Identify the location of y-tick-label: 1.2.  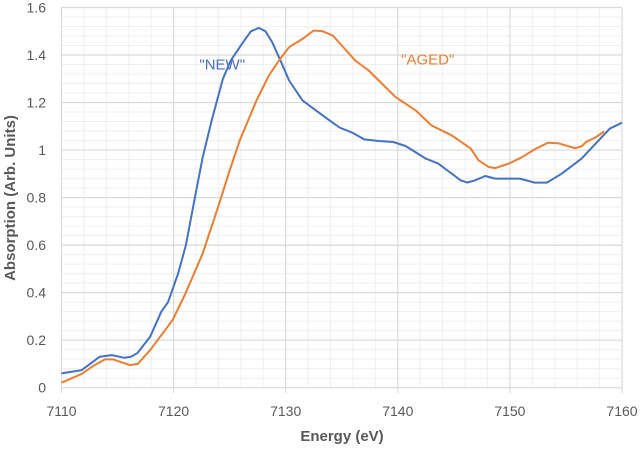
(37, 103).